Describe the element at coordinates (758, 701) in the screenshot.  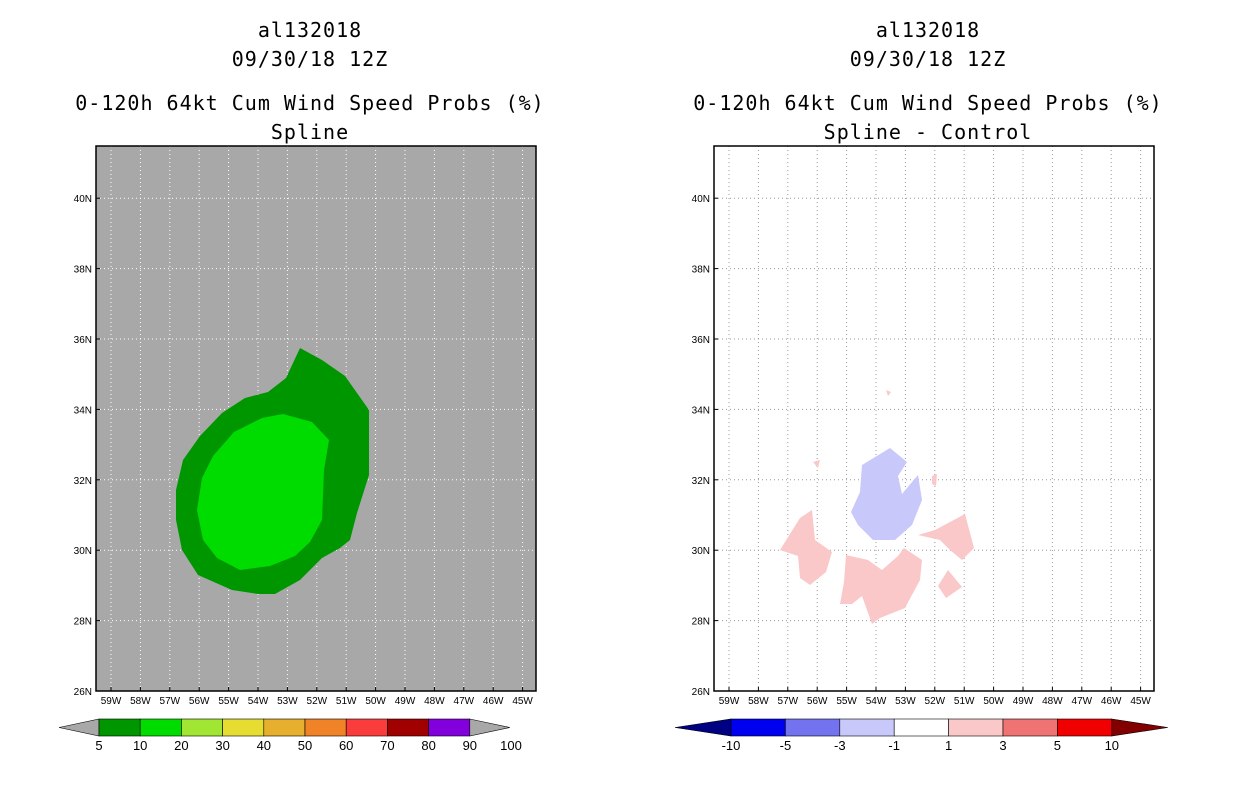
I see `right-lon-tick-58W: 58W` at that location.